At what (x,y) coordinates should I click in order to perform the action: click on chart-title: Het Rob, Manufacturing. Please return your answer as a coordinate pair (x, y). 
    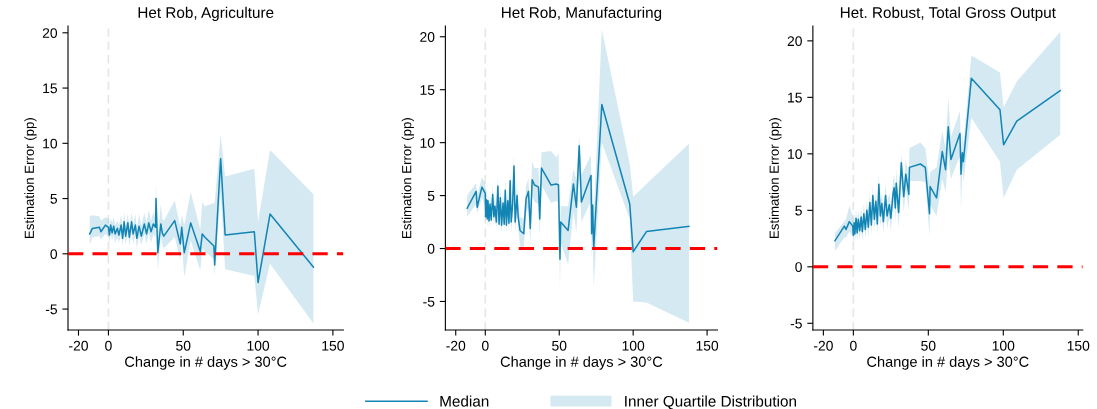
    Looking at the image, I should click on (581, 14).